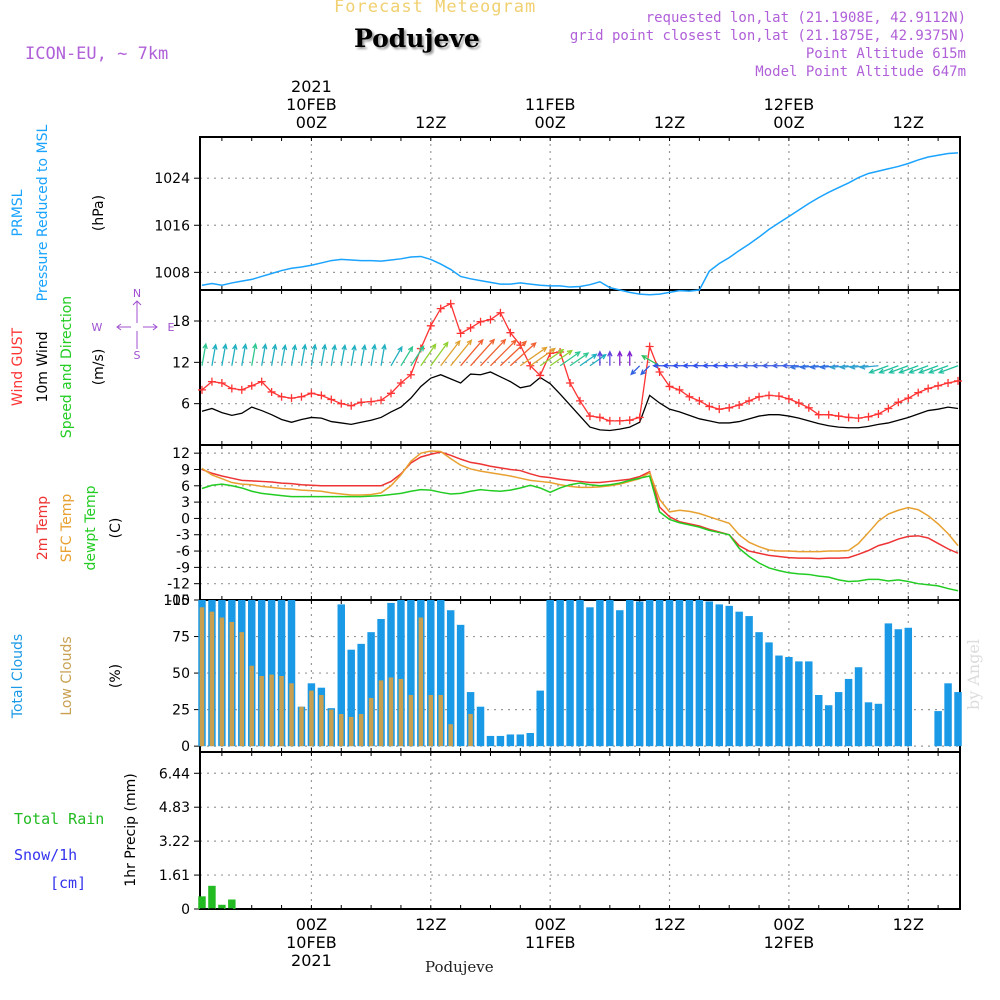  Describe the element at coordinates (174, 876) in the screenshot. I see `precip-ytick-label: 1.61` at that location.